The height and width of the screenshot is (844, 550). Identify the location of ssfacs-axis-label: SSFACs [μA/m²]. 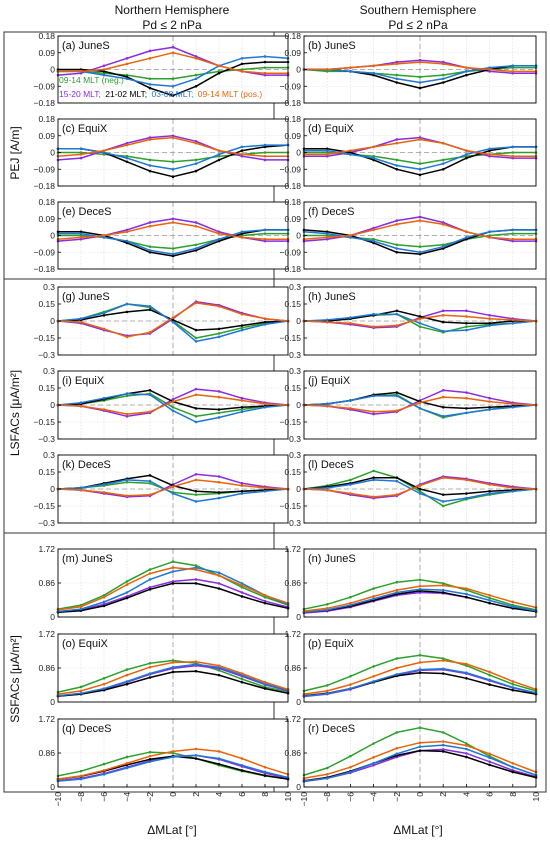
(15, 679).